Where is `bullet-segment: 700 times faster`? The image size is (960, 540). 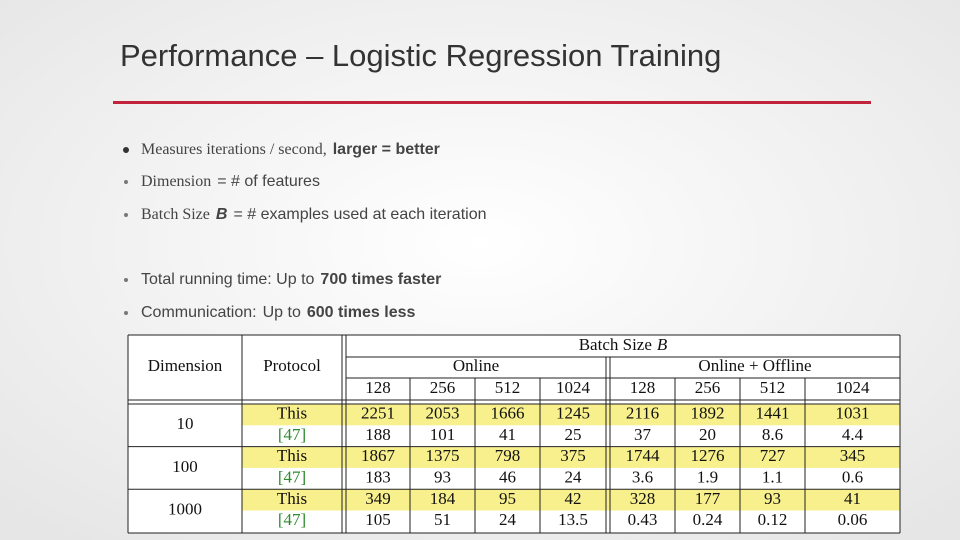
bullet-segment: 700 times faster is located at coordinates (380, 279).